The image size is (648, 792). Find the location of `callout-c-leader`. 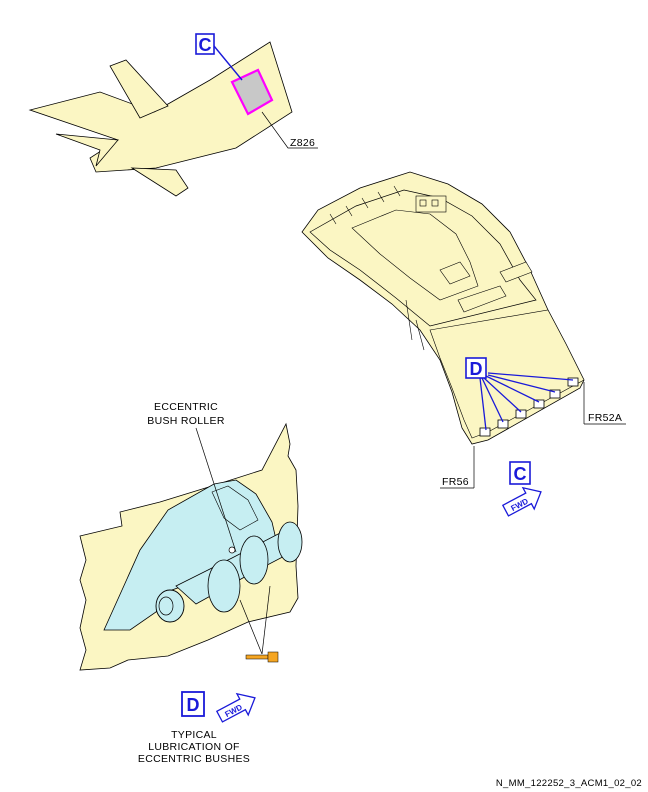

callout-c-leader is located at coordinates (228, 63).